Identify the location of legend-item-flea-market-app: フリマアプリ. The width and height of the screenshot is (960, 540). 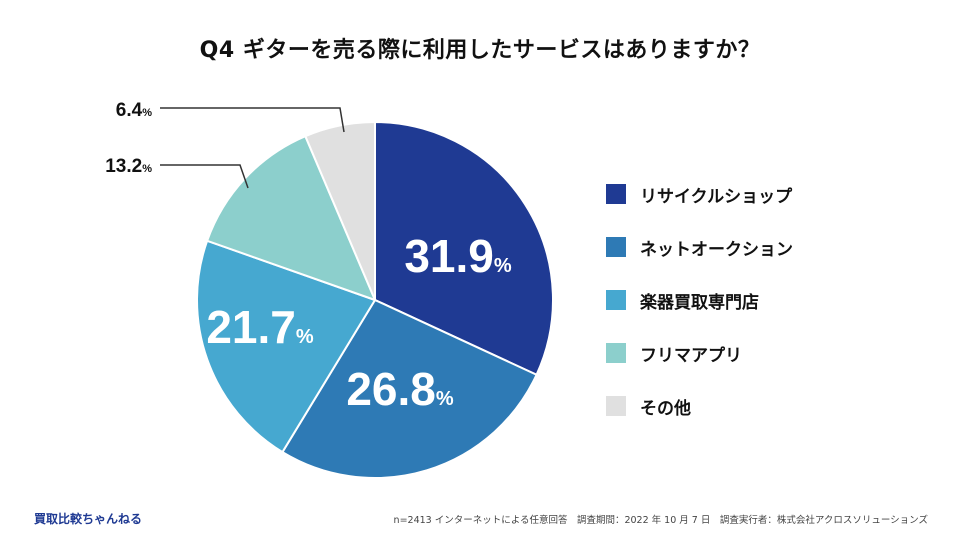
(699, 353).